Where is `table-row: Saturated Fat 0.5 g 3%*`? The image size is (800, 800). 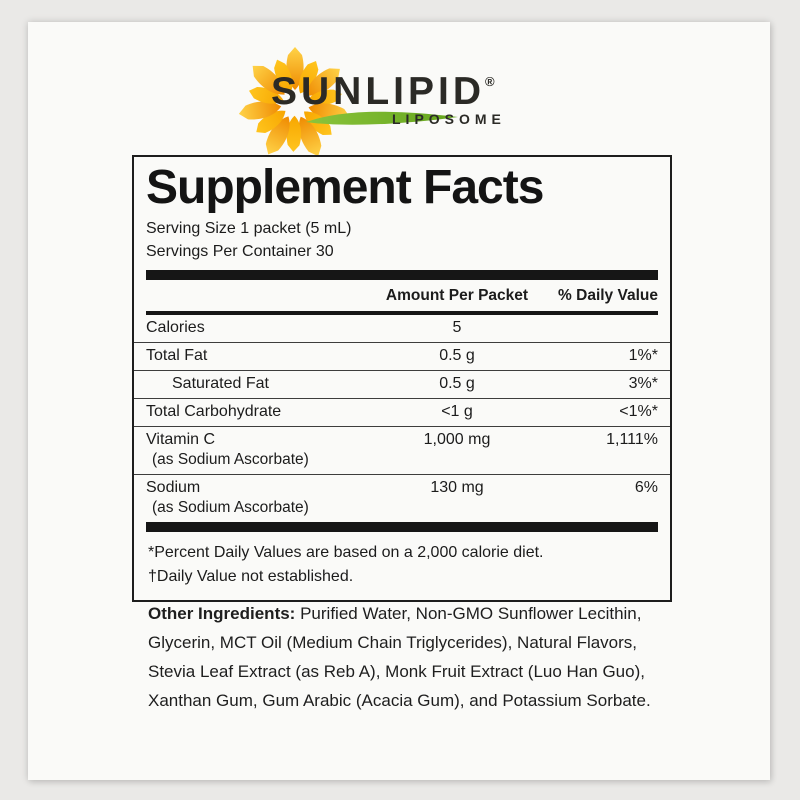
table-row: Saturated Fat 0.5 g 3%* is located at coordinates (402, 383).